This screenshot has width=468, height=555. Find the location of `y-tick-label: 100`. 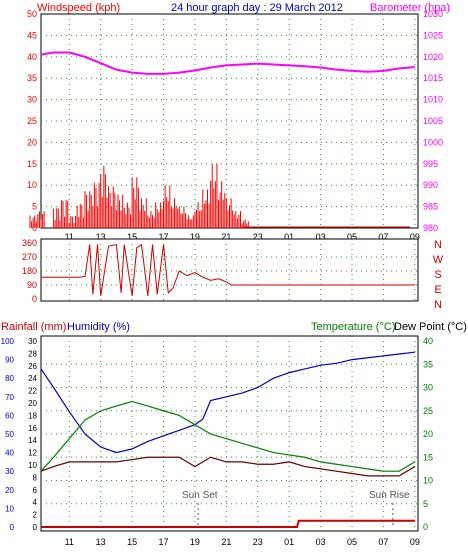

y-tick-label: 100 is located at coordinates (8, 341).